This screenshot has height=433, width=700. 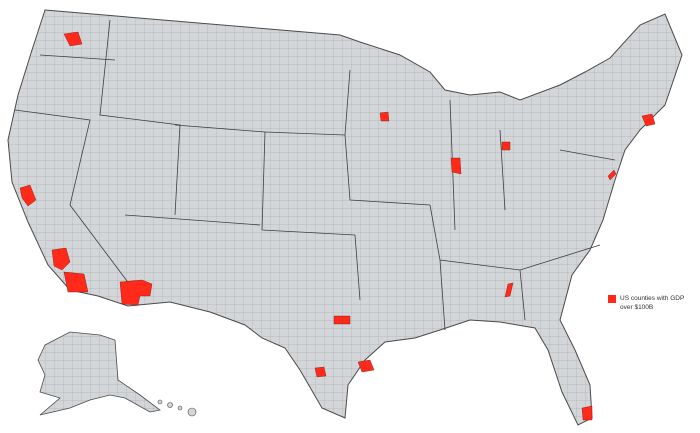 I want to click on county-orange-san-diego-ca, so click(x=76, y=282).